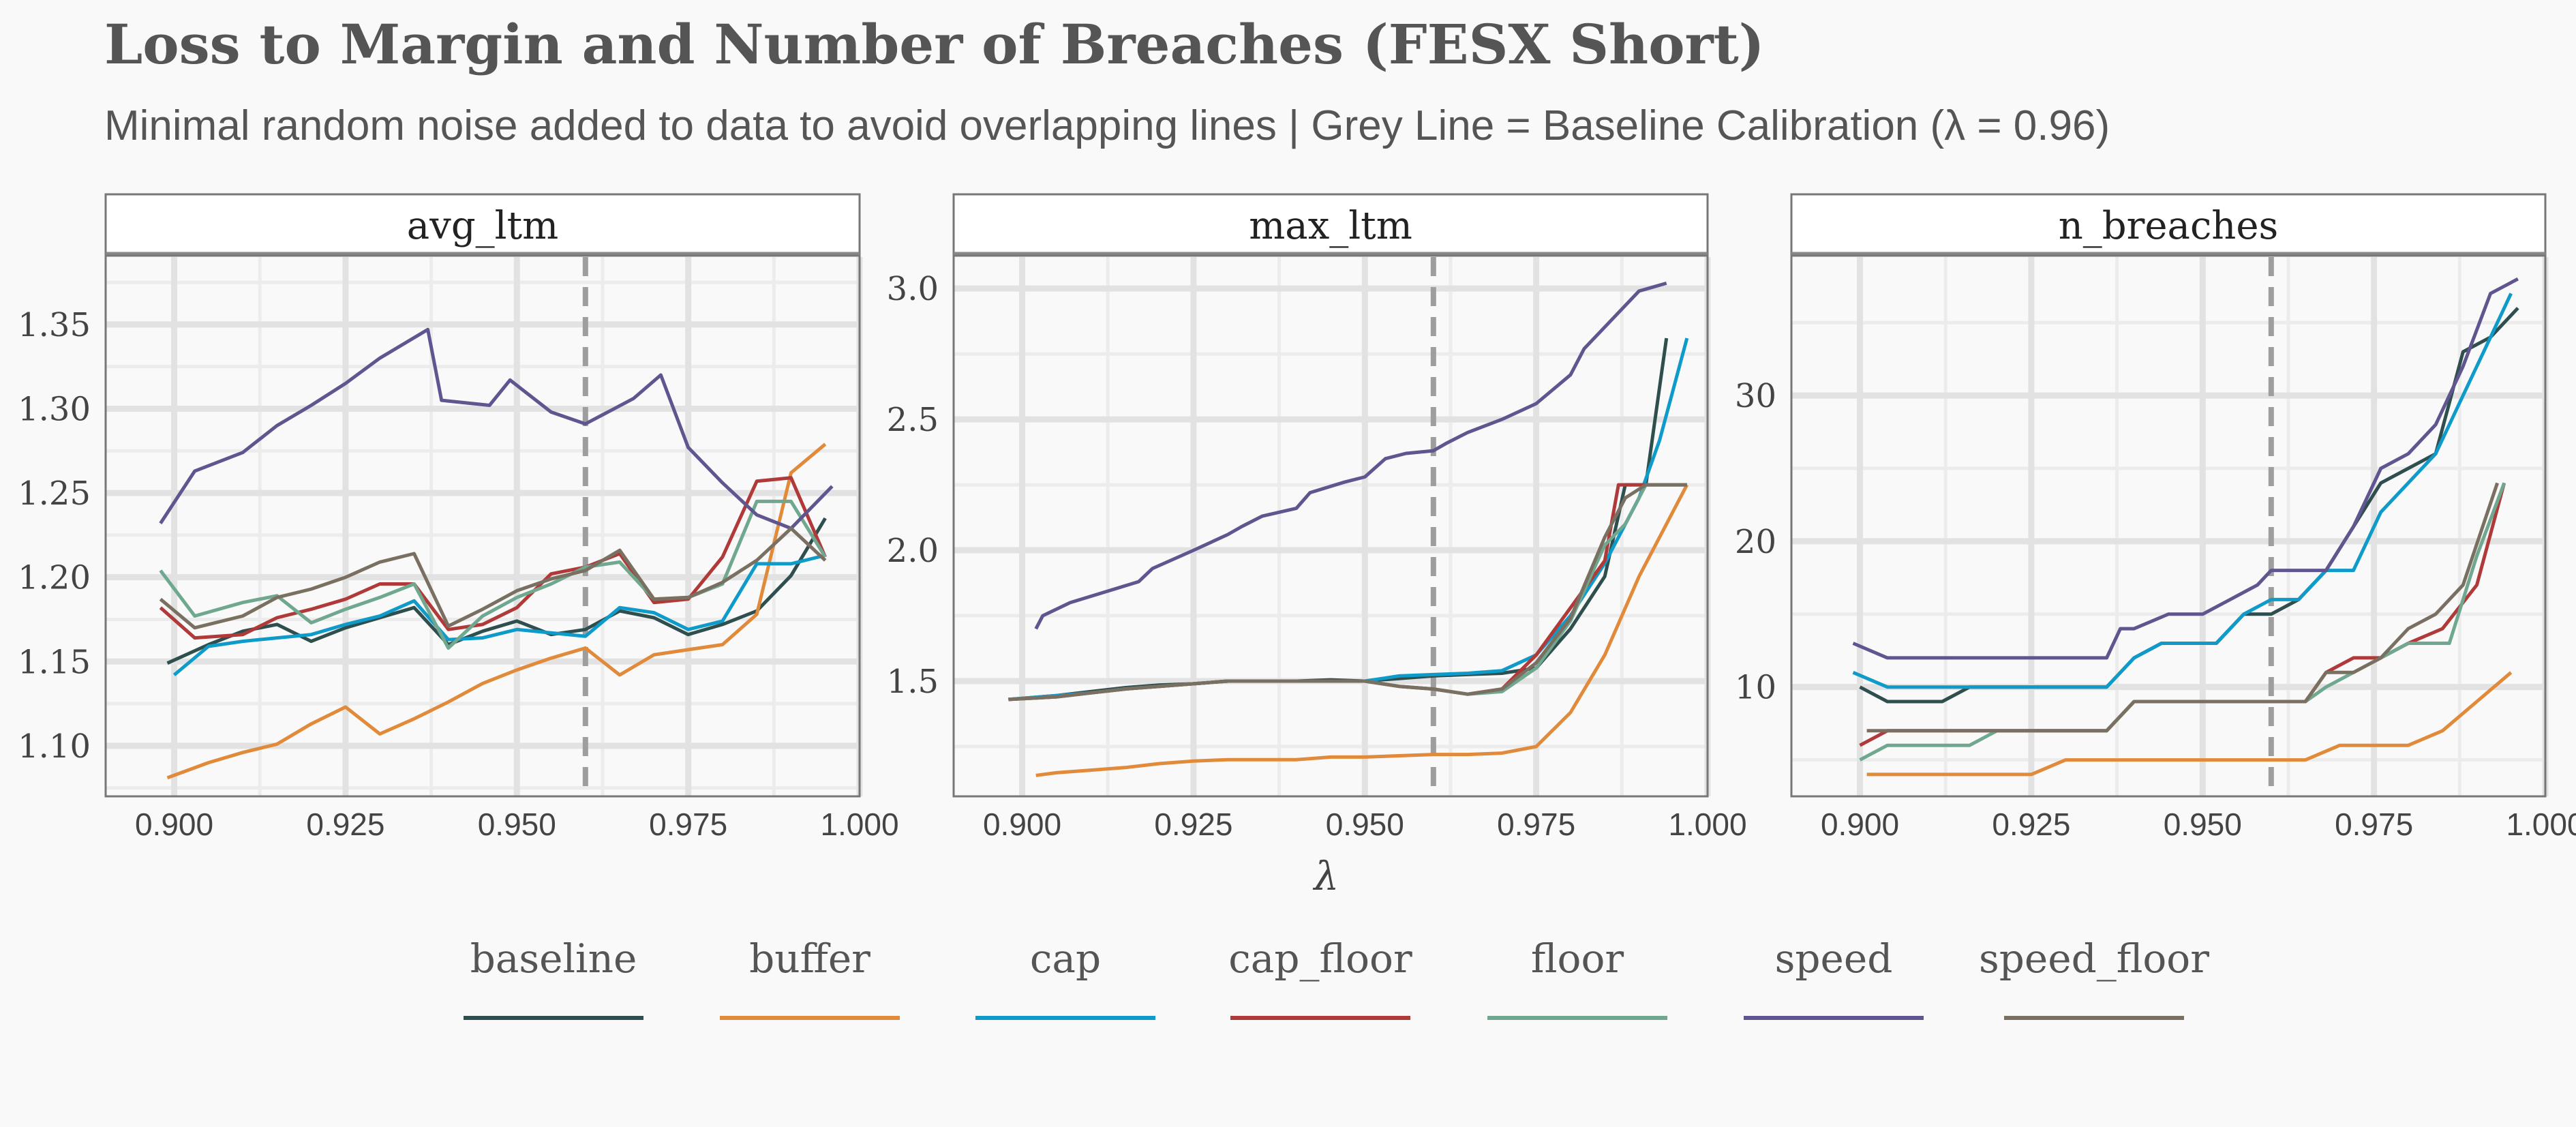  What do you see at coordinates (1577, 958) in the screenshot?
I see `legend-label: floor` at bounding box center [1577, 958].